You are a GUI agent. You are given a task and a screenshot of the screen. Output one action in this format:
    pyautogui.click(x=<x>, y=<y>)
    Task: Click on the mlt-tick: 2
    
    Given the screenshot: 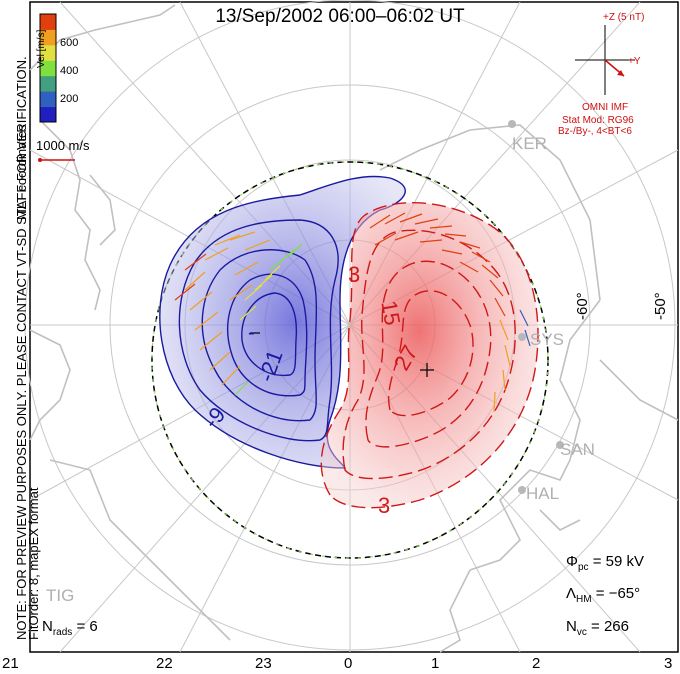 What is the action you would take?
    pyautogui.click(x=536, y=663)
    